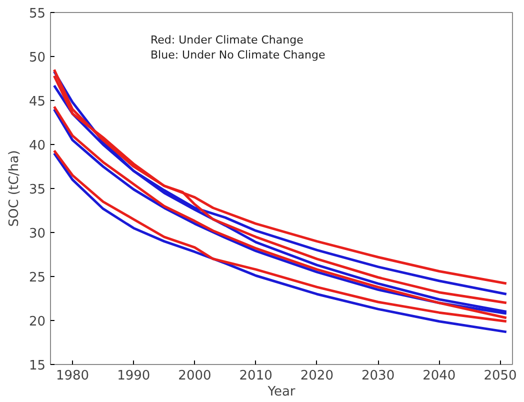 This screenshot has width=524, height=402. What do you see at coordinates (317, 376) in the screenshot?
I see `x-tick-label: 2020` at bounding box center [317, 376].